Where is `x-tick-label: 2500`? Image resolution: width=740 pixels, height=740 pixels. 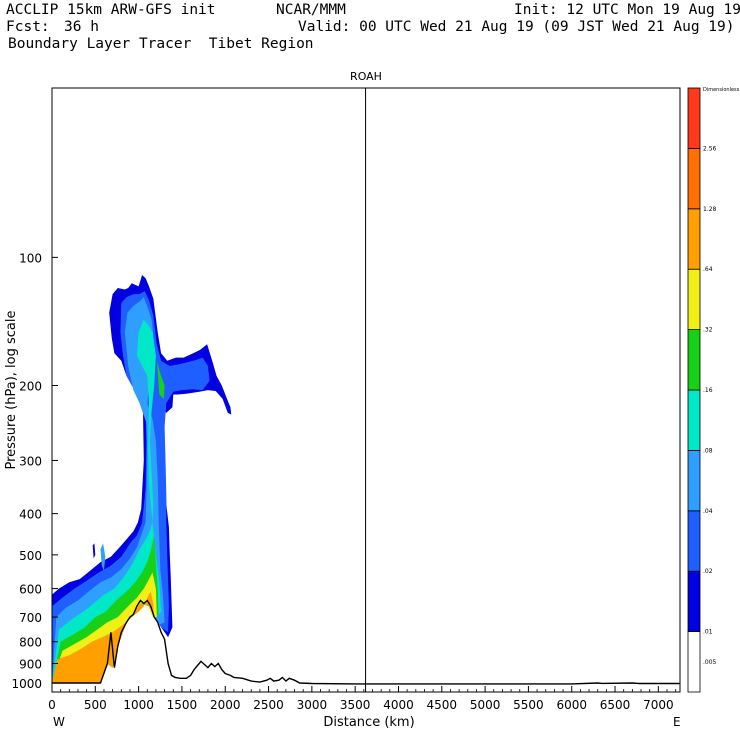 x-tick-label: 2500 is located at coordinates (268, 705).